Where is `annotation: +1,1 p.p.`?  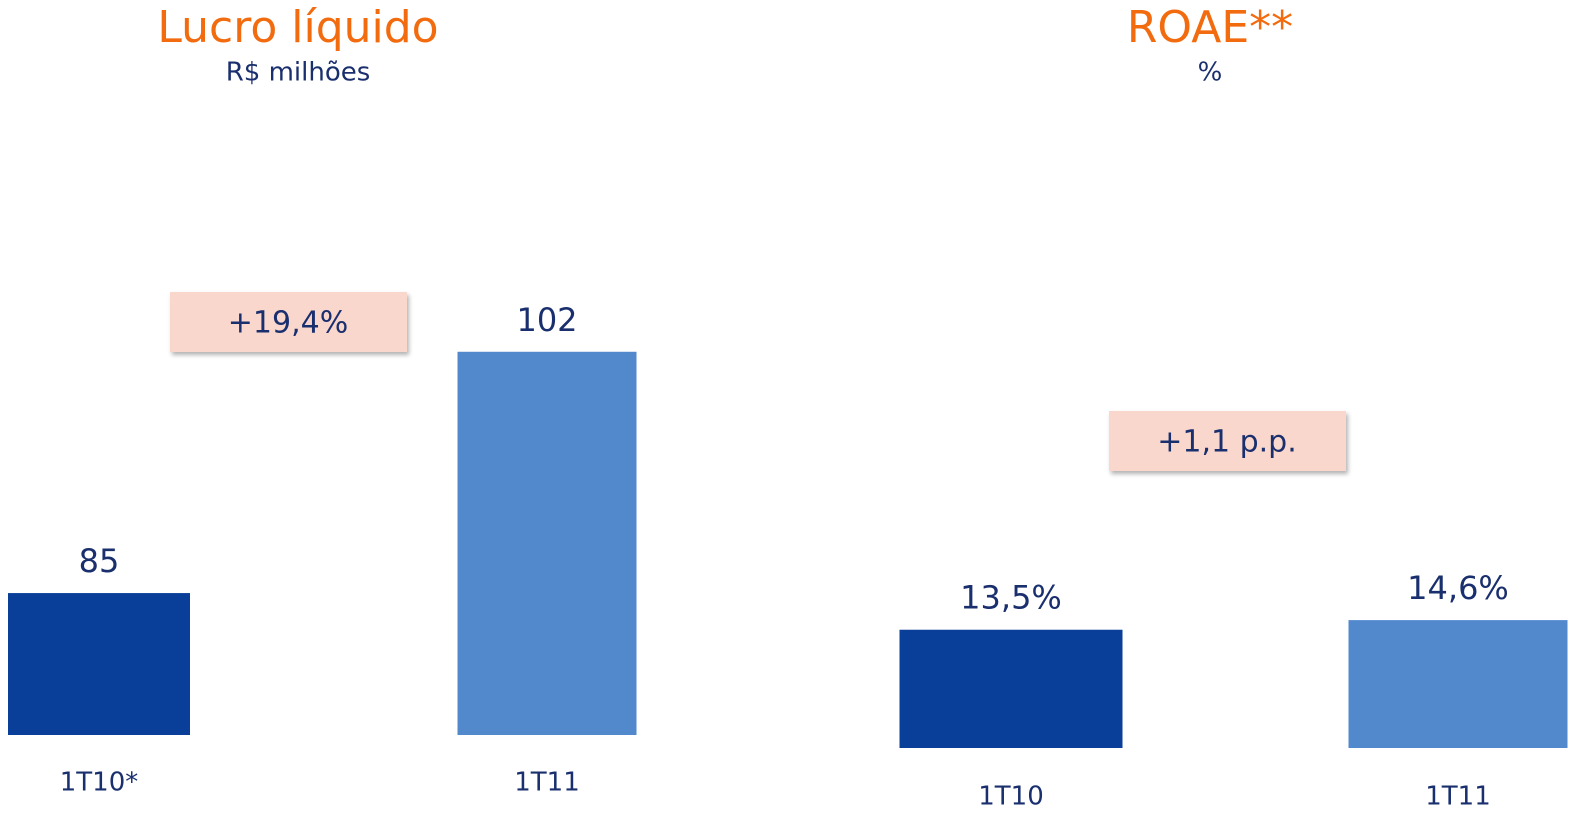
annotation: +1,1 p.p. is located at coordinates (1227, 442).